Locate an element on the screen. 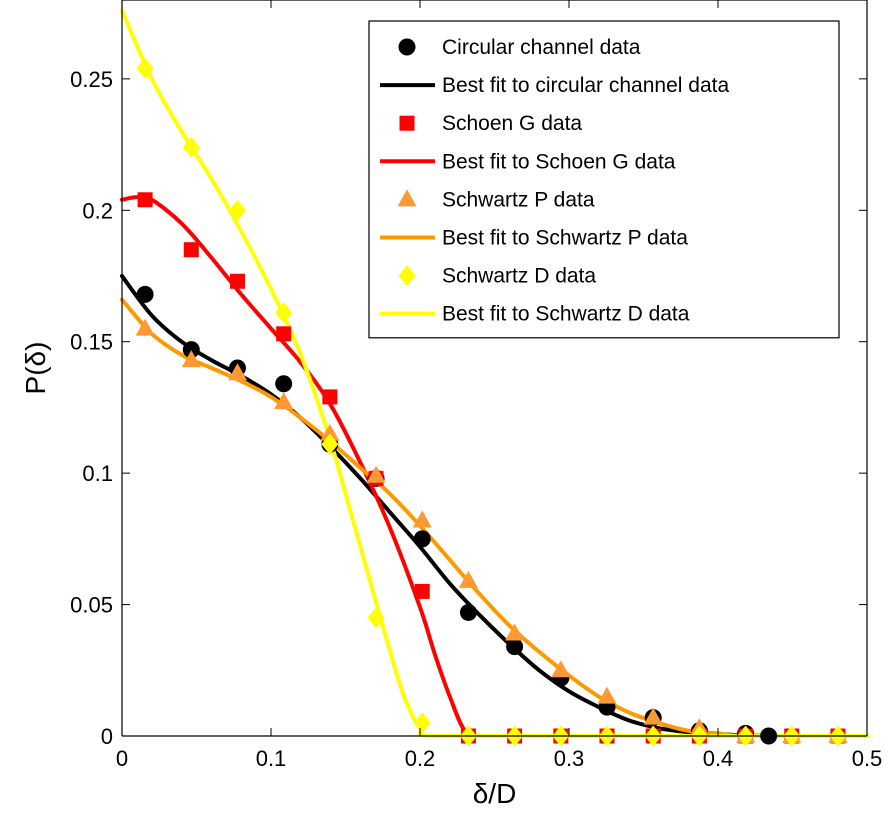  y-axis-title: P(δ) is located at coordinates (35, 368).